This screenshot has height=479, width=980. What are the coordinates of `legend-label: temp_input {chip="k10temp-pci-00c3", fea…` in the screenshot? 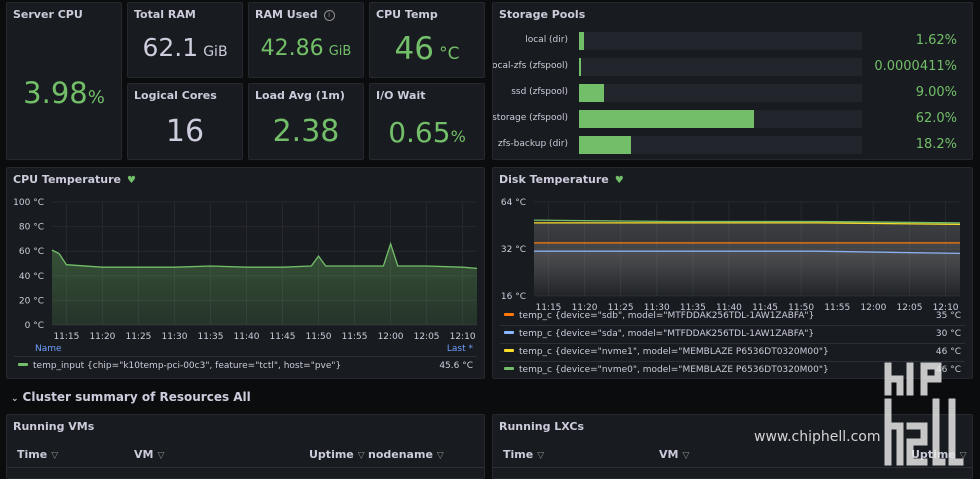 It's located at (187, 366).